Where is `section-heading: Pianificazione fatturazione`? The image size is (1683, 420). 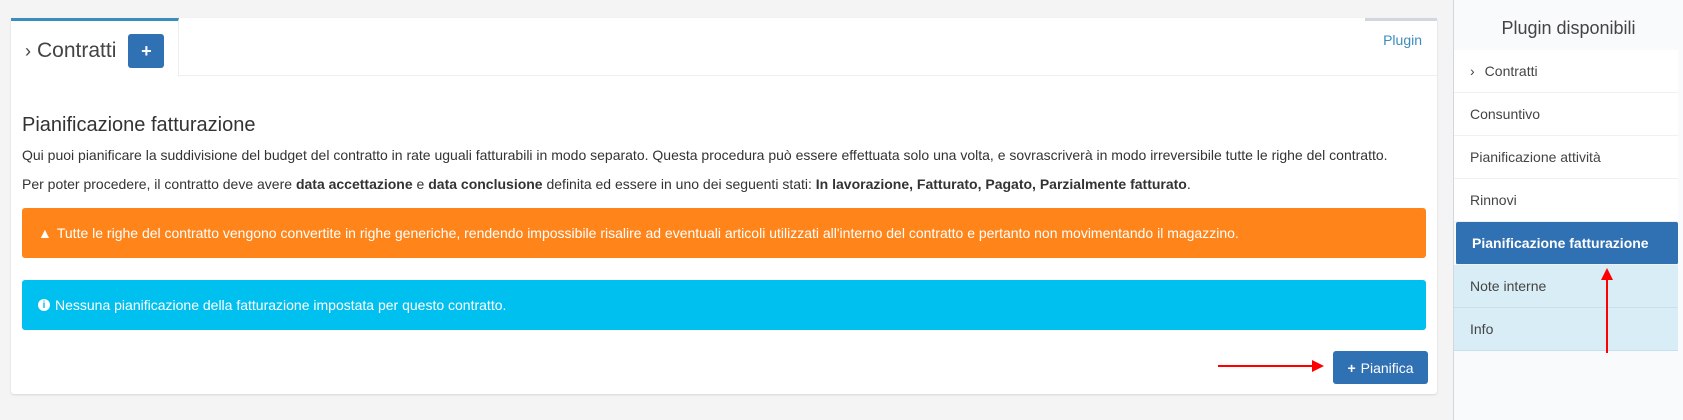 section-heading: Pianificazione fatturazione is located at coordinates (139, 125).